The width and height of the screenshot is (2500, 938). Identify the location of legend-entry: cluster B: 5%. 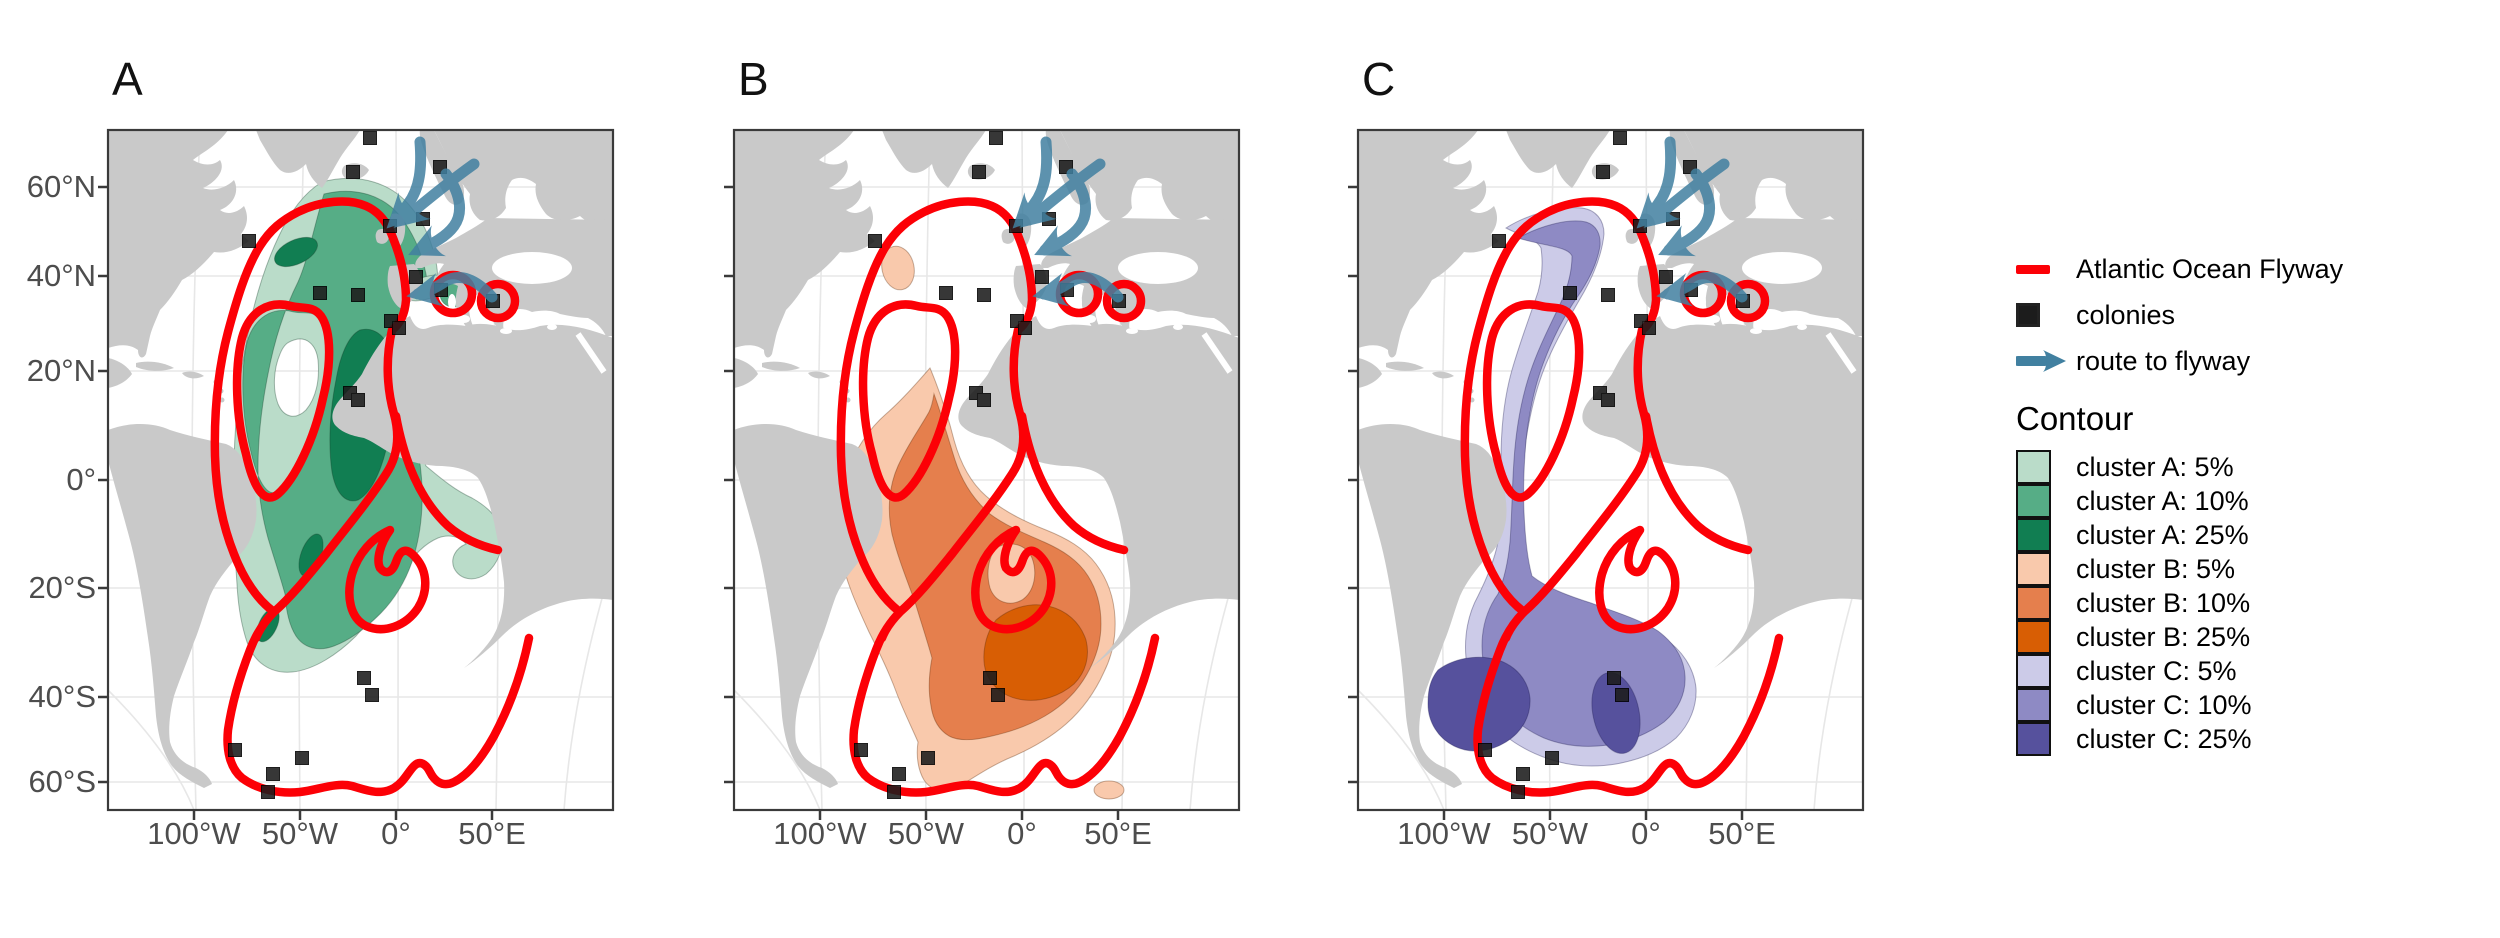
(2226, 569).